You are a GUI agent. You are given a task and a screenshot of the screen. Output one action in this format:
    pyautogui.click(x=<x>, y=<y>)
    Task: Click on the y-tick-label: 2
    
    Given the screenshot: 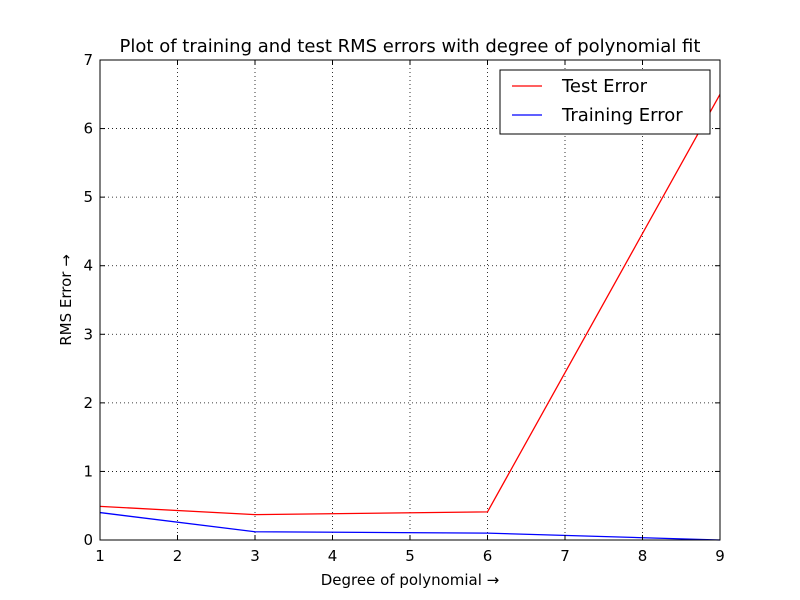 What is the action you would take?
    pyautogui.click(x=88, y=403)
    